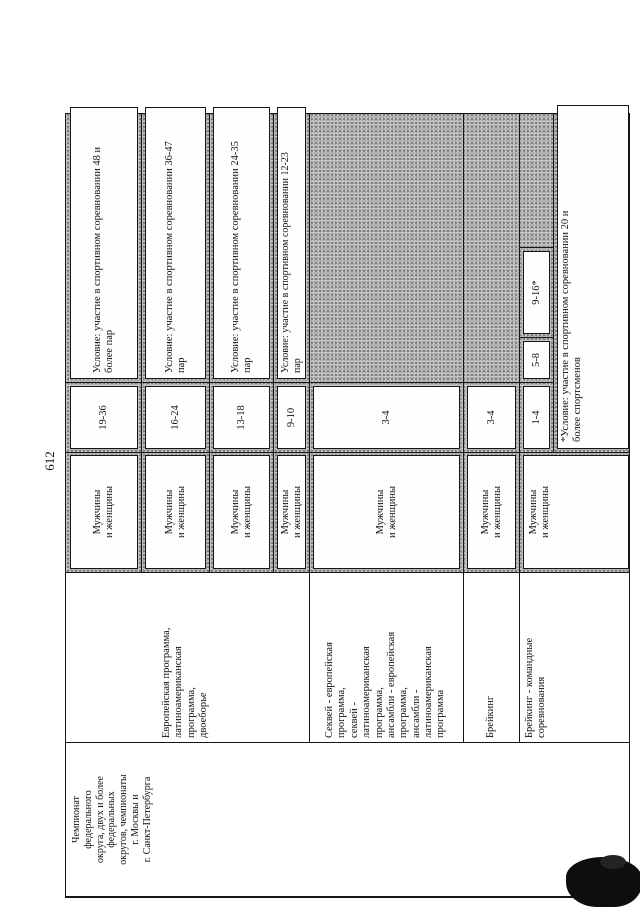  What do you see at coordinates (536, 292) in the screenshot?
I see `place-cell: 9-16*` at bounding box center [536, 292].